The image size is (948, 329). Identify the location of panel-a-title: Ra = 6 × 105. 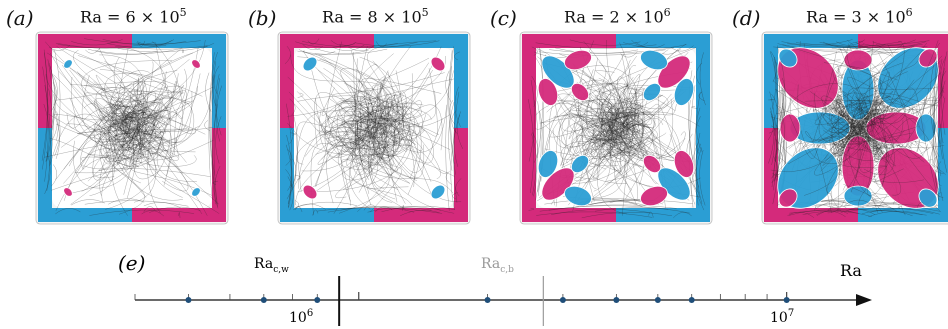
(133, 16).